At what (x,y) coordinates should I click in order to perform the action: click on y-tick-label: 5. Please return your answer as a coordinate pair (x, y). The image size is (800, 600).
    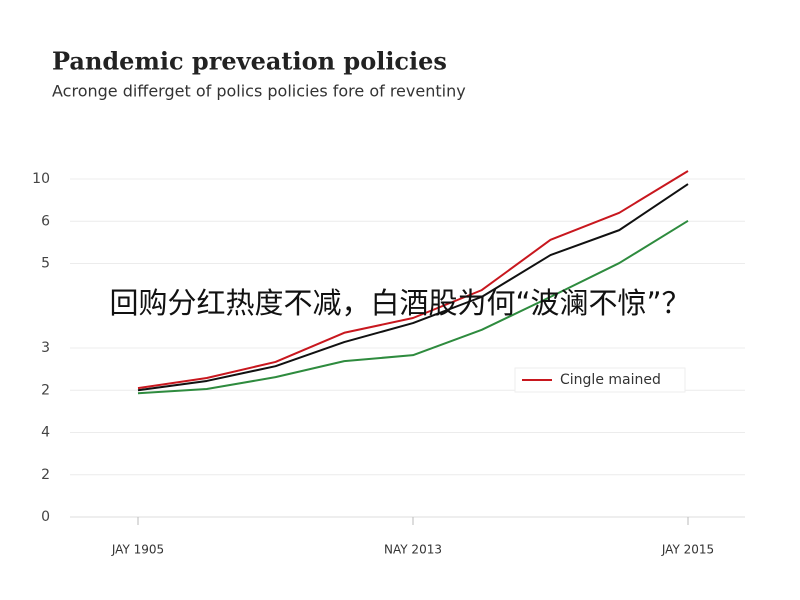
    Looking at the image, I should click on (45, 264).